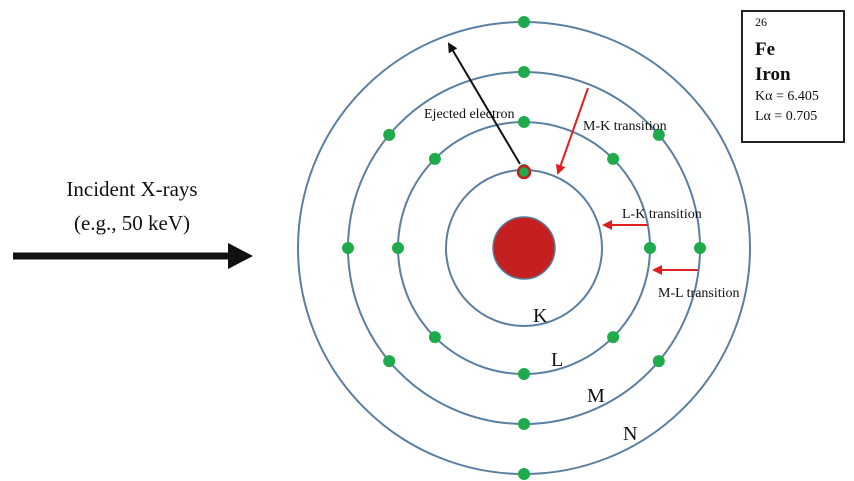 The image size is (854, 481). Describe the element at coordinates (596, 396) in the screenshot. I see `shell-label-m: M` at that location.